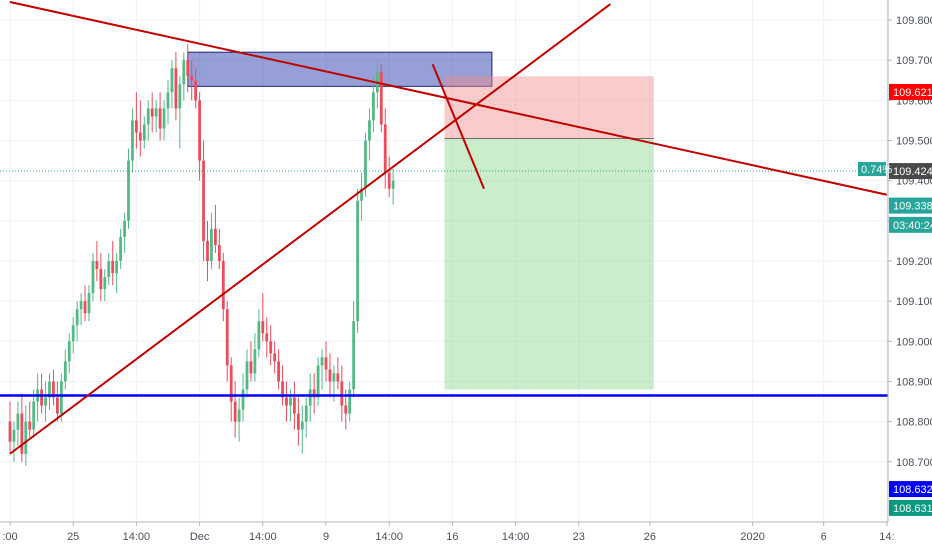 The width and height of the screenshot is (932, 555). I want to click on stop-zone, so click(549, 107).